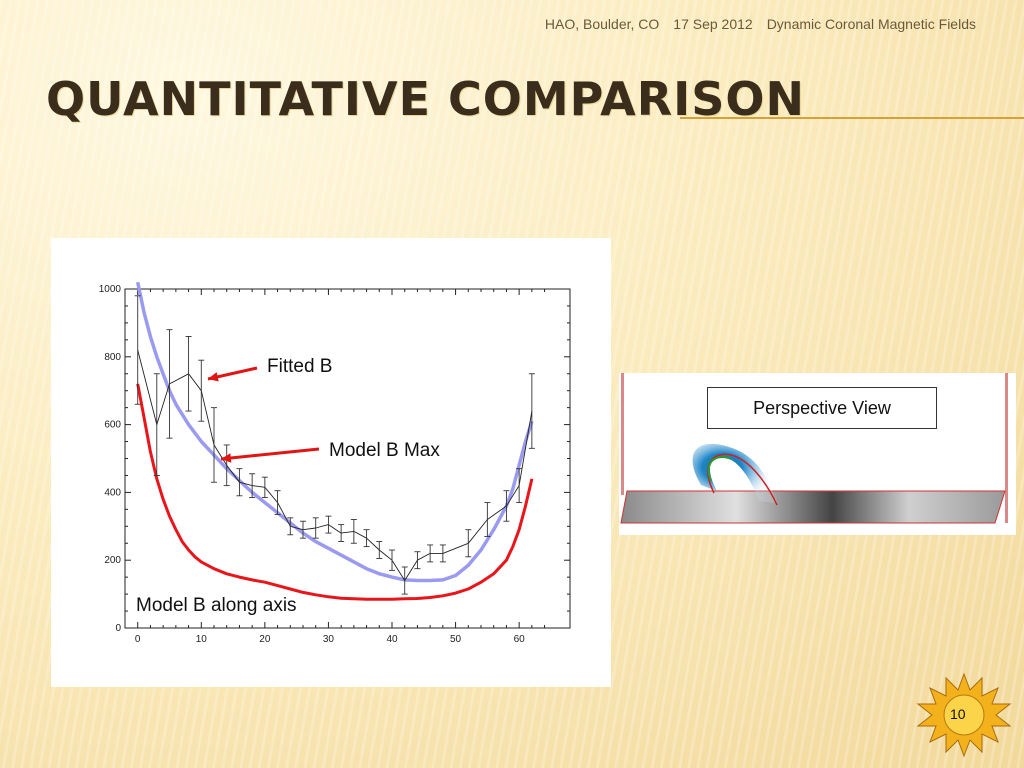 This screenshot has width=1024, height=768. I want to click on slide-title: Quantitative Comparison, so click(425, 99).